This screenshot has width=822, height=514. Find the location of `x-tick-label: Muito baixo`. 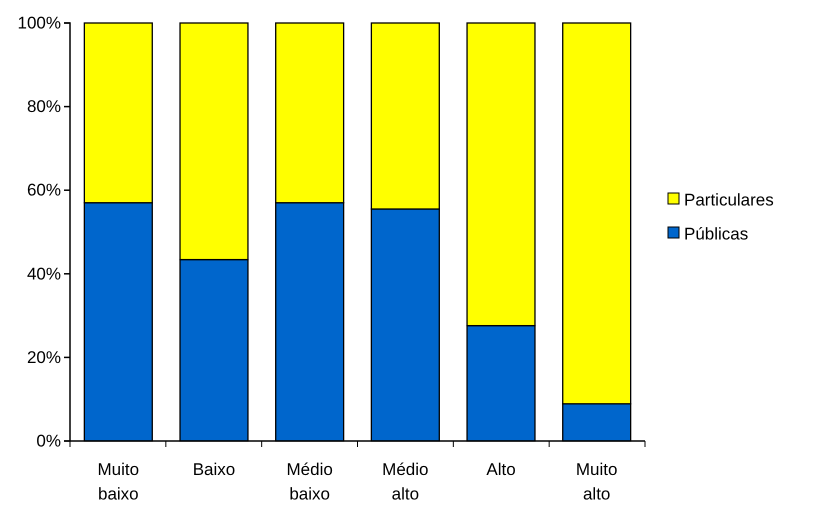

x-tick-label: Muito baixo is located at coordinates (119, 482).